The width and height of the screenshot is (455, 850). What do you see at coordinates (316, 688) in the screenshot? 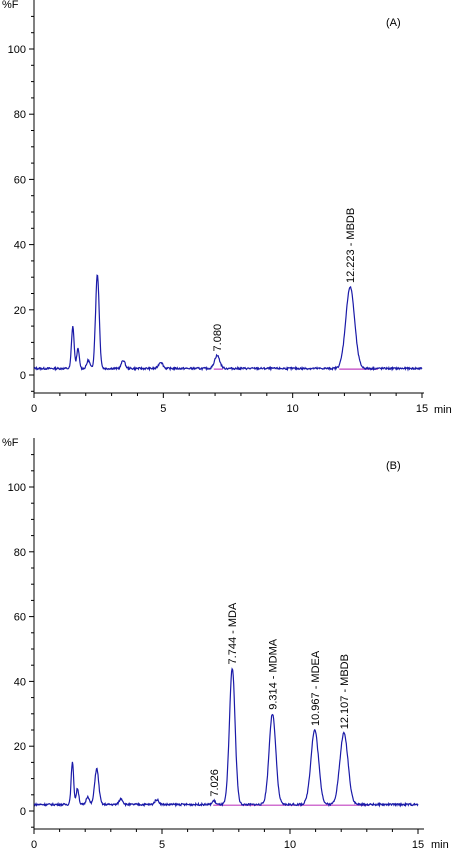
I see `peak-label: 10.967 - MDEA` at bounding box center [316, 688].